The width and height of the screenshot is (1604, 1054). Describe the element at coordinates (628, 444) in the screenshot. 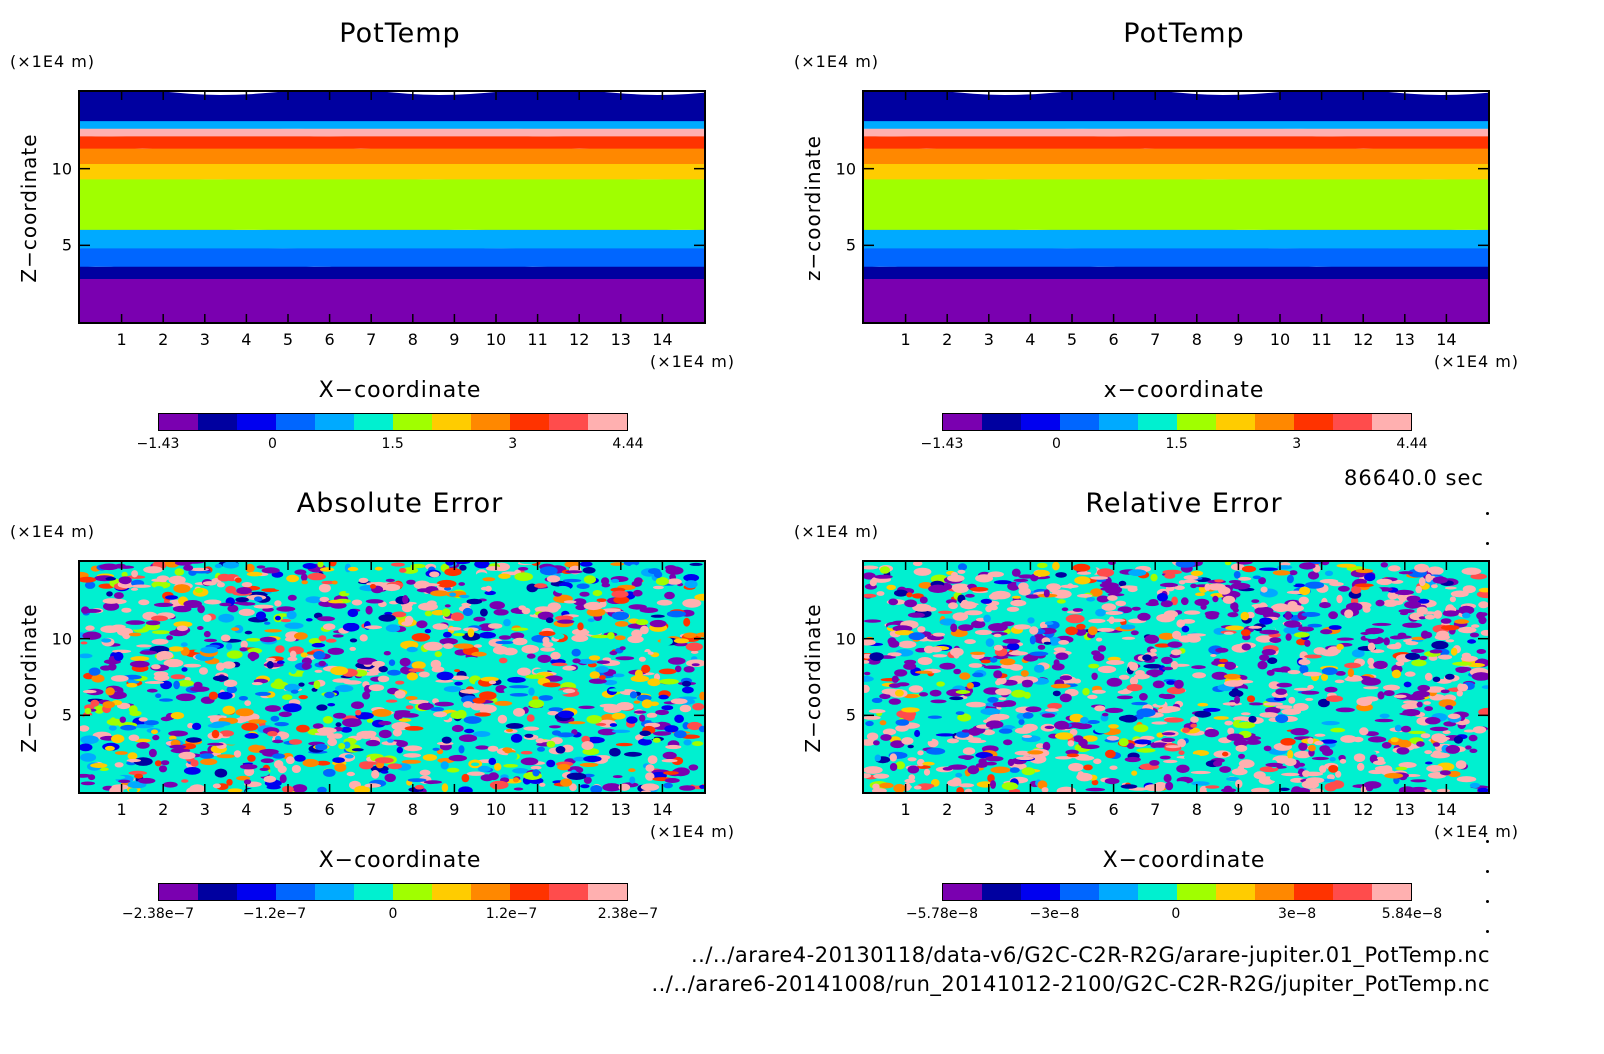

I see `colorbar-tick-label: 4.44` at that location.